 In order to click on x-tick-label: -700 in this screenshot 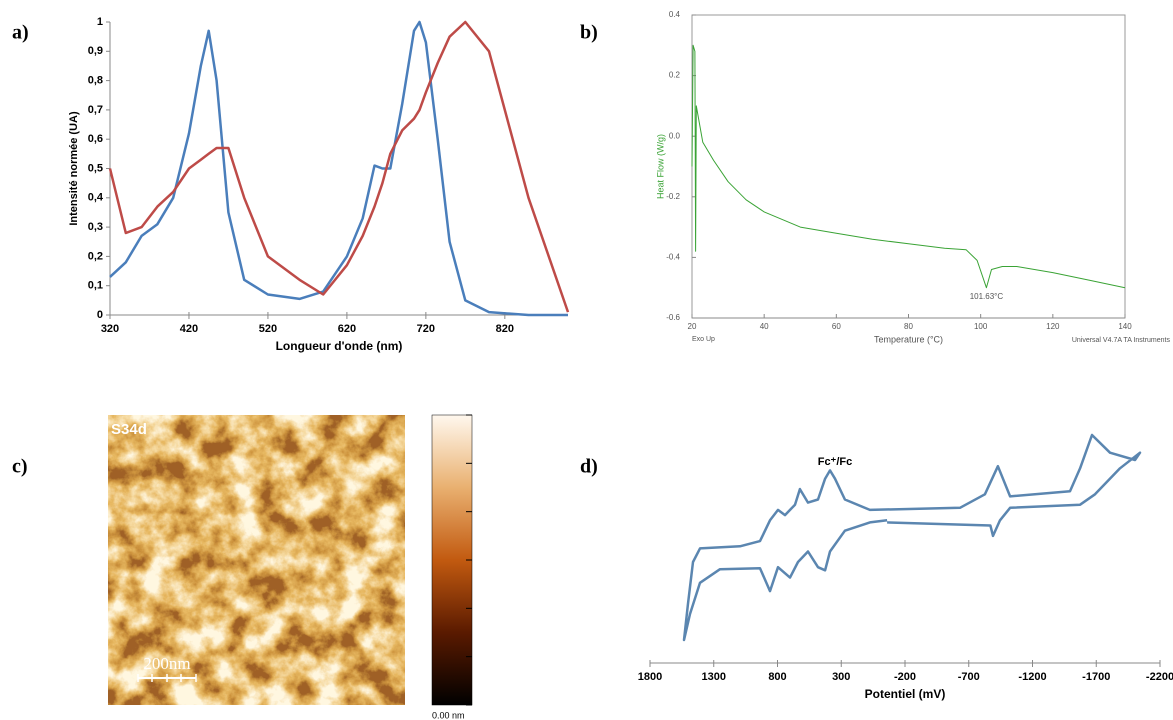, I will do `click(969, 677)`.